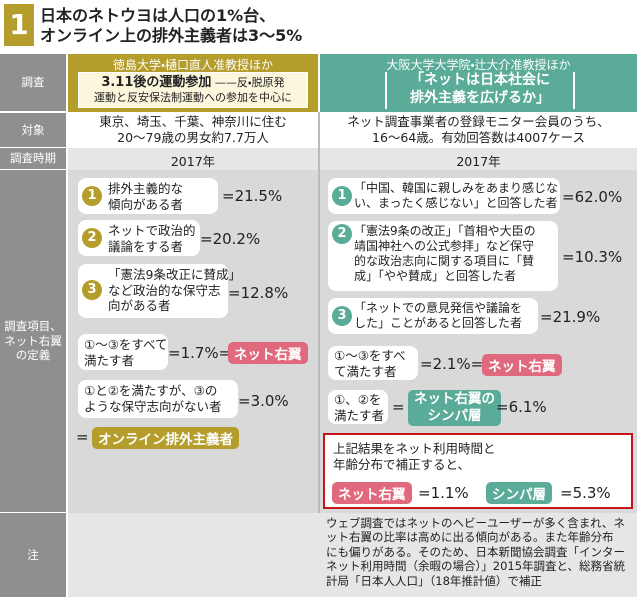 This screenshot has width=637, height=597. I want to click on item-value: =2.1%=, so click(452, 364).